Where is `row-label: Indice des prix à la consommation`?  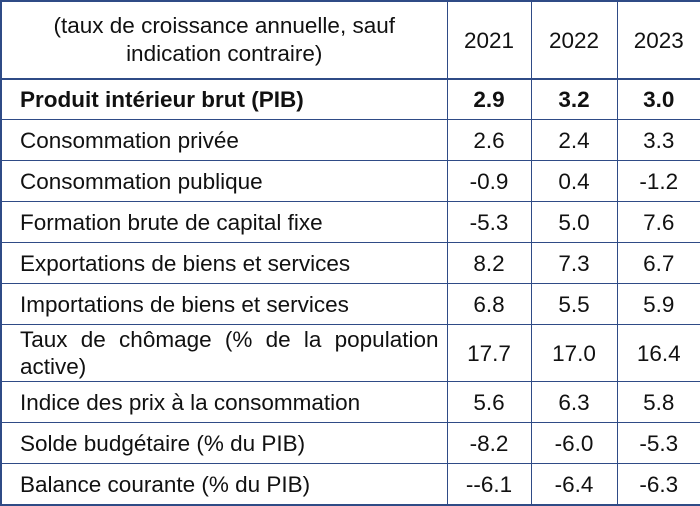 row-label: Indice des prix à la consommation is located at coordinates (224, 402).